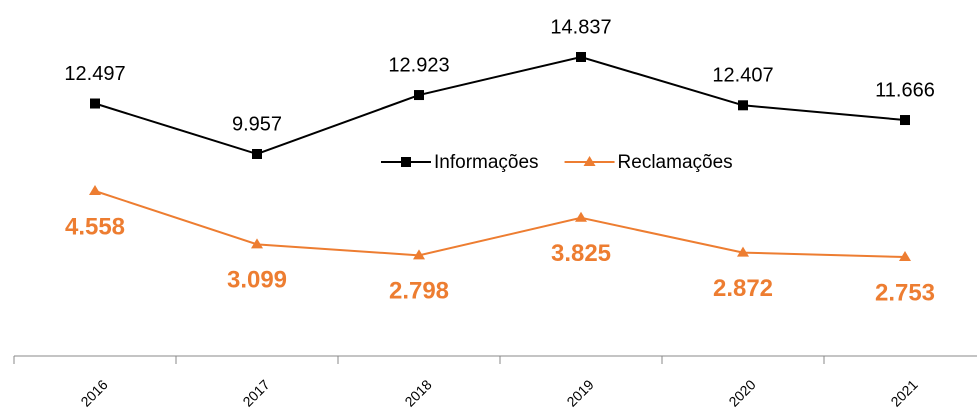  I want to click on value-label: 12.497, so click(94, 74).